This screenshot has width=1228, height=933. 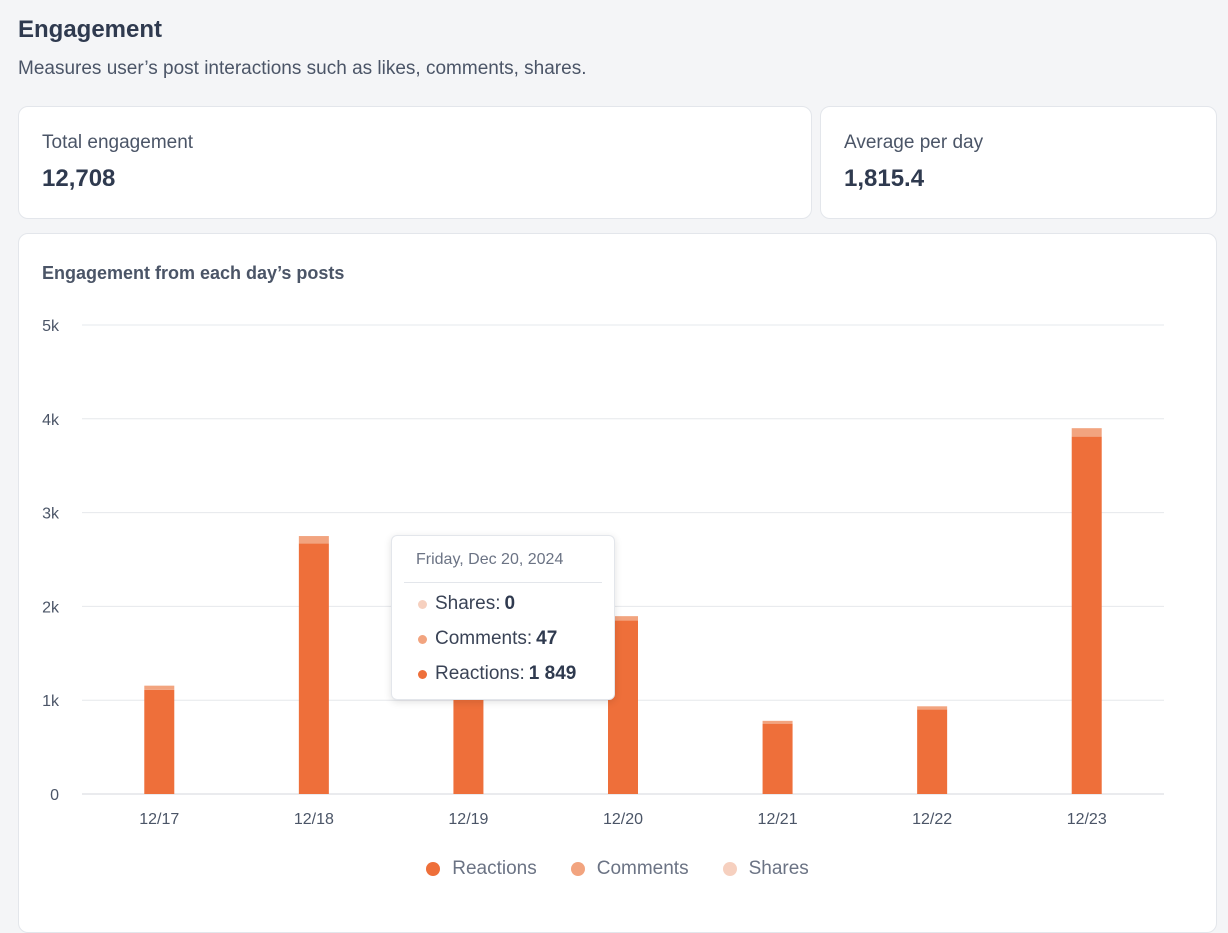 I want to click on y-tick-label: 0, so click(x=54, y=795).